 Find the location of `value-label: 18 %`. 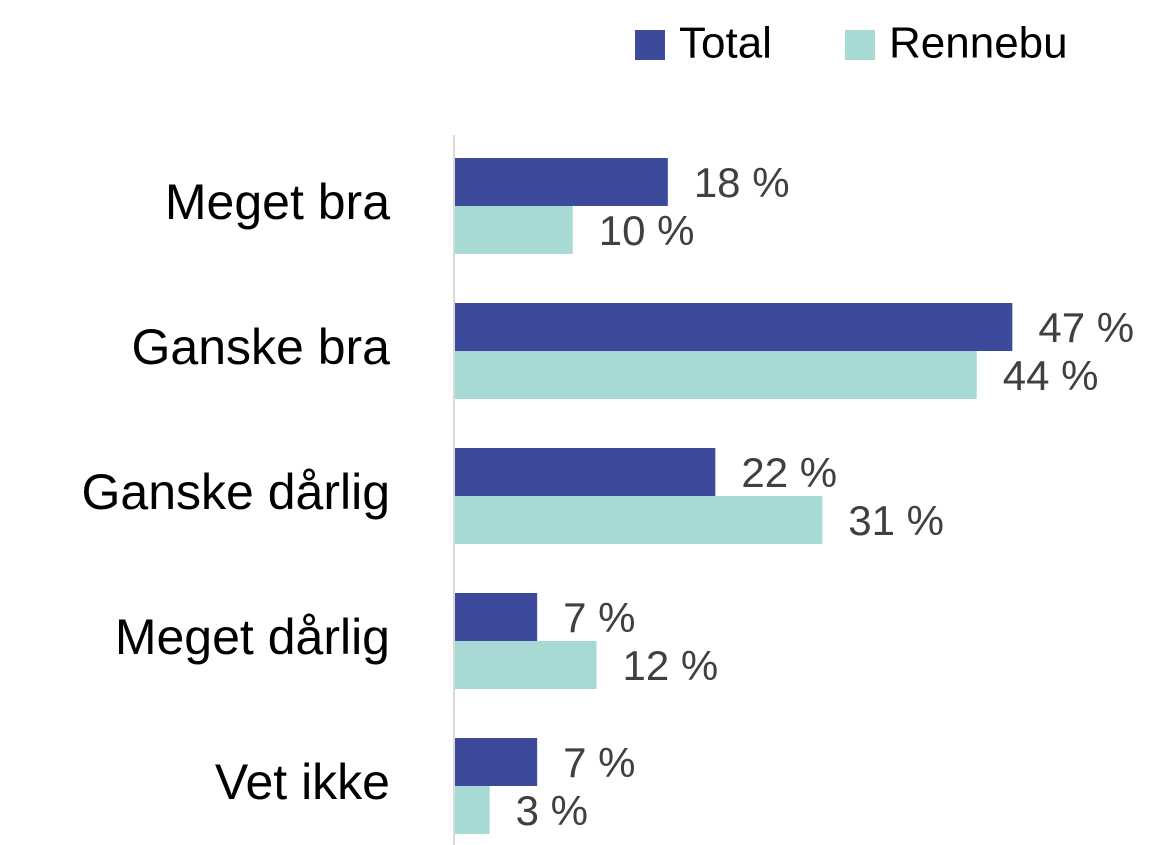

value-label: 18 % is located at coordinates (742, 182).